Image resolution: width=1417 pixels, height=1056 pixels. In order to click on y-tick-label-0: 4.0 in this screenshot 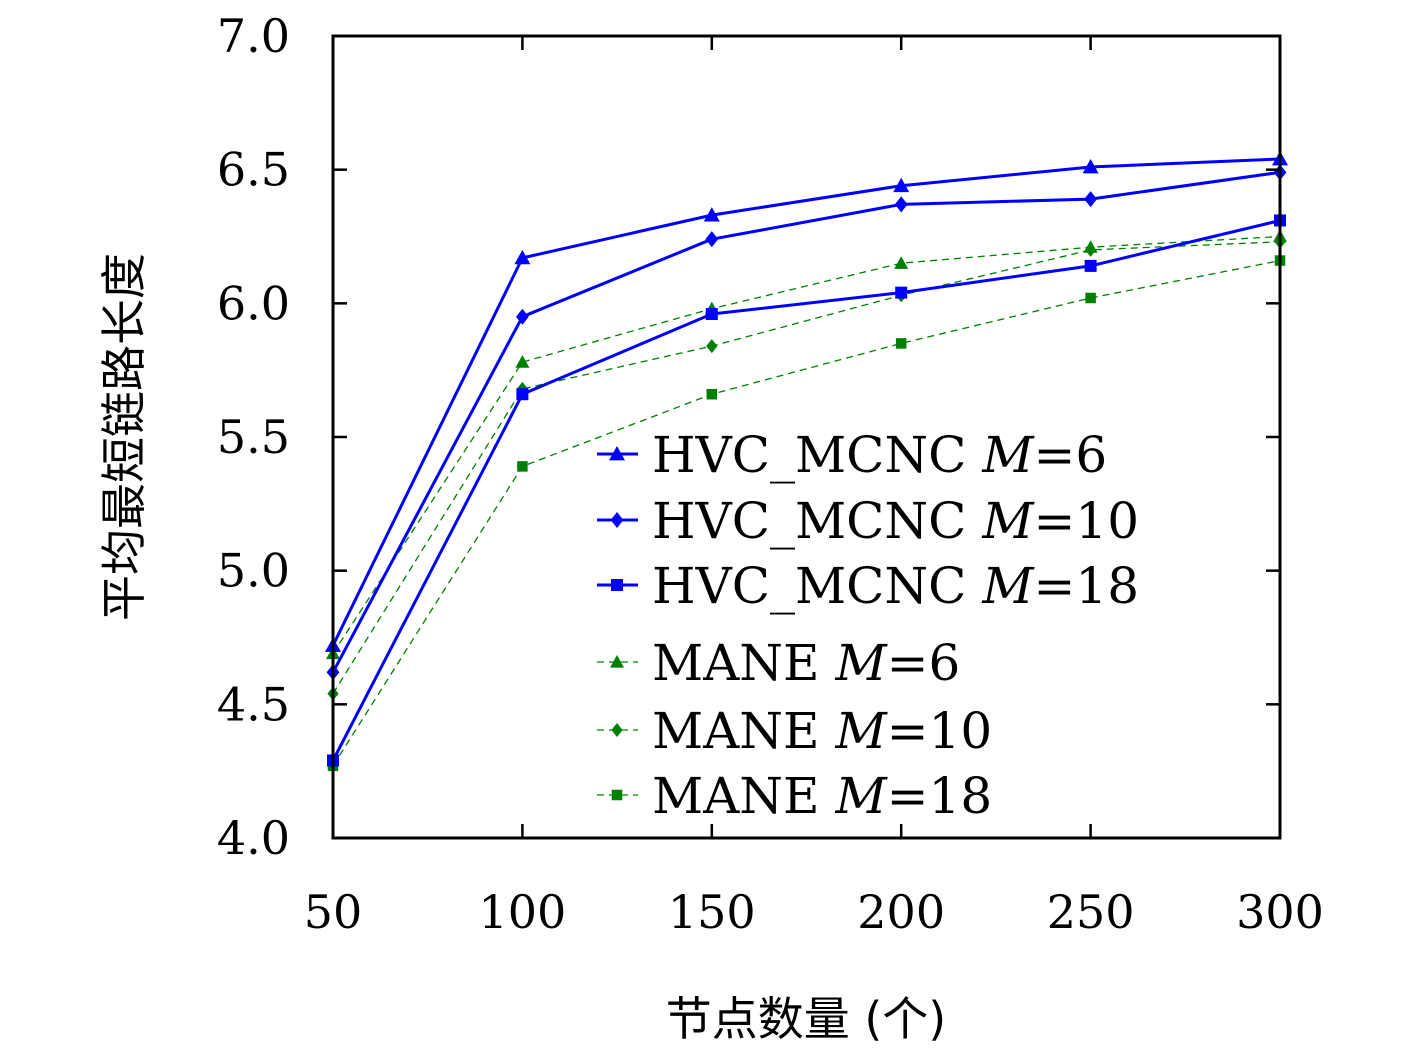, I will do `click(253, 838)`.